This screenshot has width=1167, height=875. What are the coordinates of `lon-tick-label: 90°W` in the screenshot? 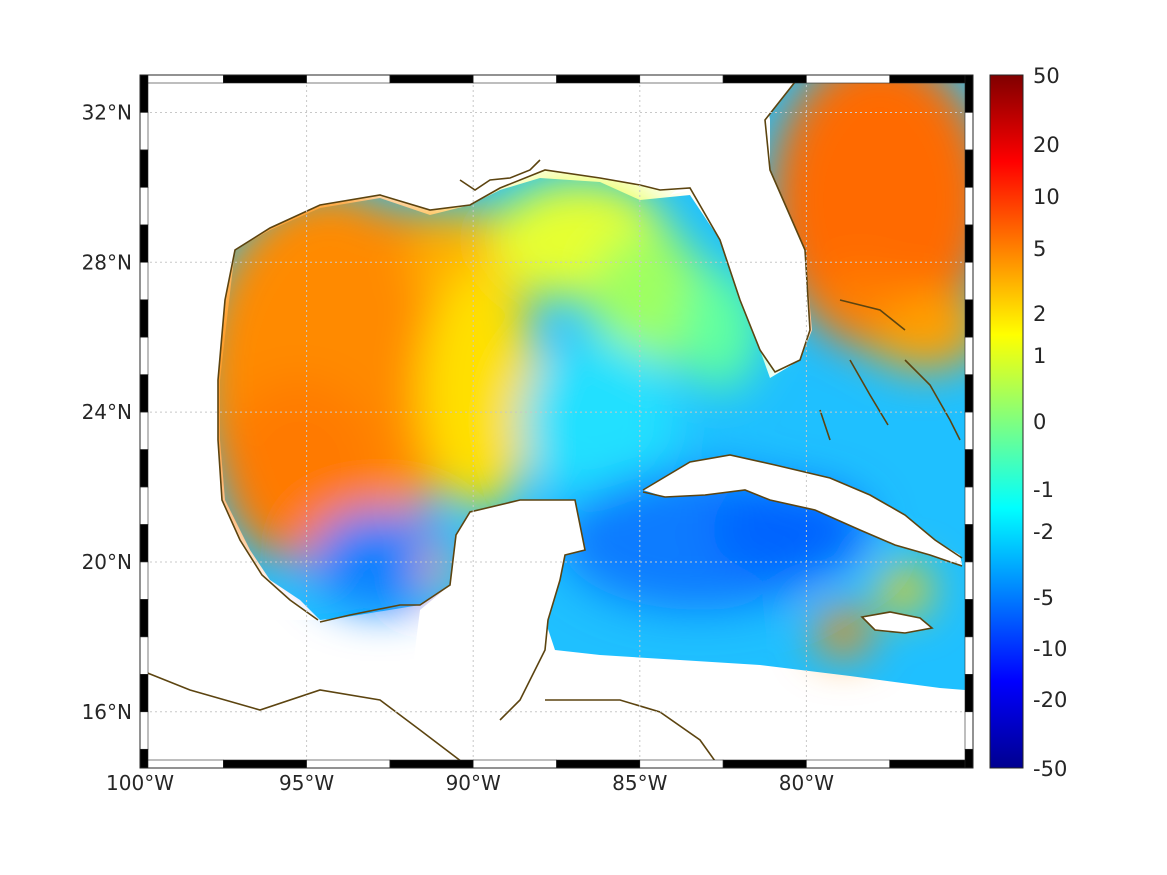 It's located at (473, 783).